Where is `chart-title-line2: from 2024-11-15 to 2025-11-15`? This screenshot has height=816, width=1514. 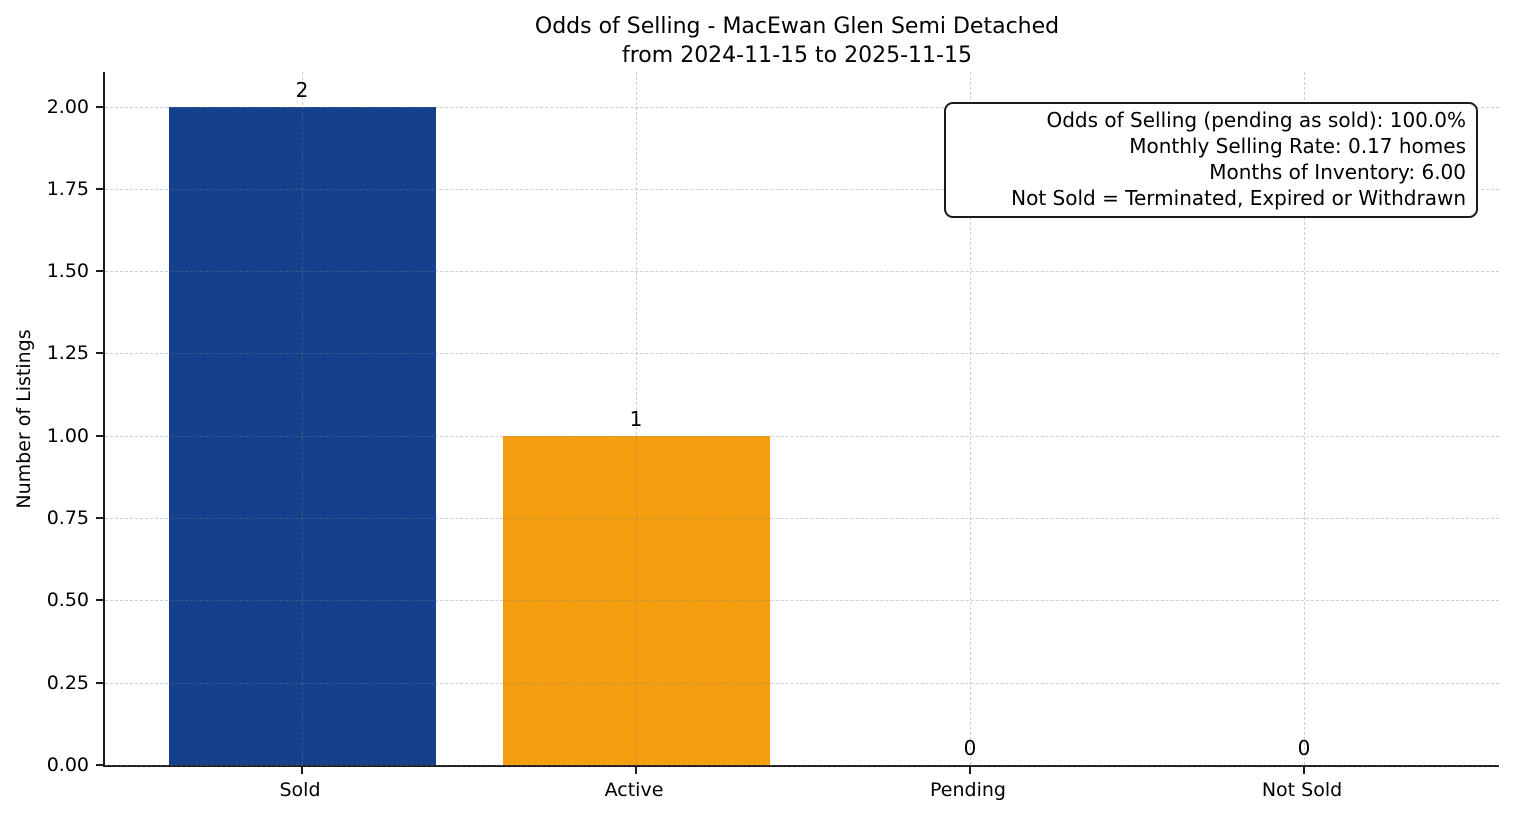
chart-title-line2: from 2024-11-15 to 2025-11-15 is located at coordinates (797, 55).